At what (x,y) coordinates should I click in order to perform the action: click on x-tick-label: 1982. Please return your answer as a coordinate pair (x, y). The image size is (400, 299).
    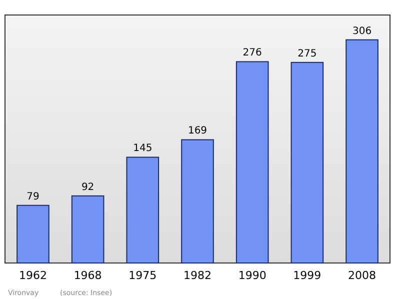
    Looking at the image, I should click on (198, 275).